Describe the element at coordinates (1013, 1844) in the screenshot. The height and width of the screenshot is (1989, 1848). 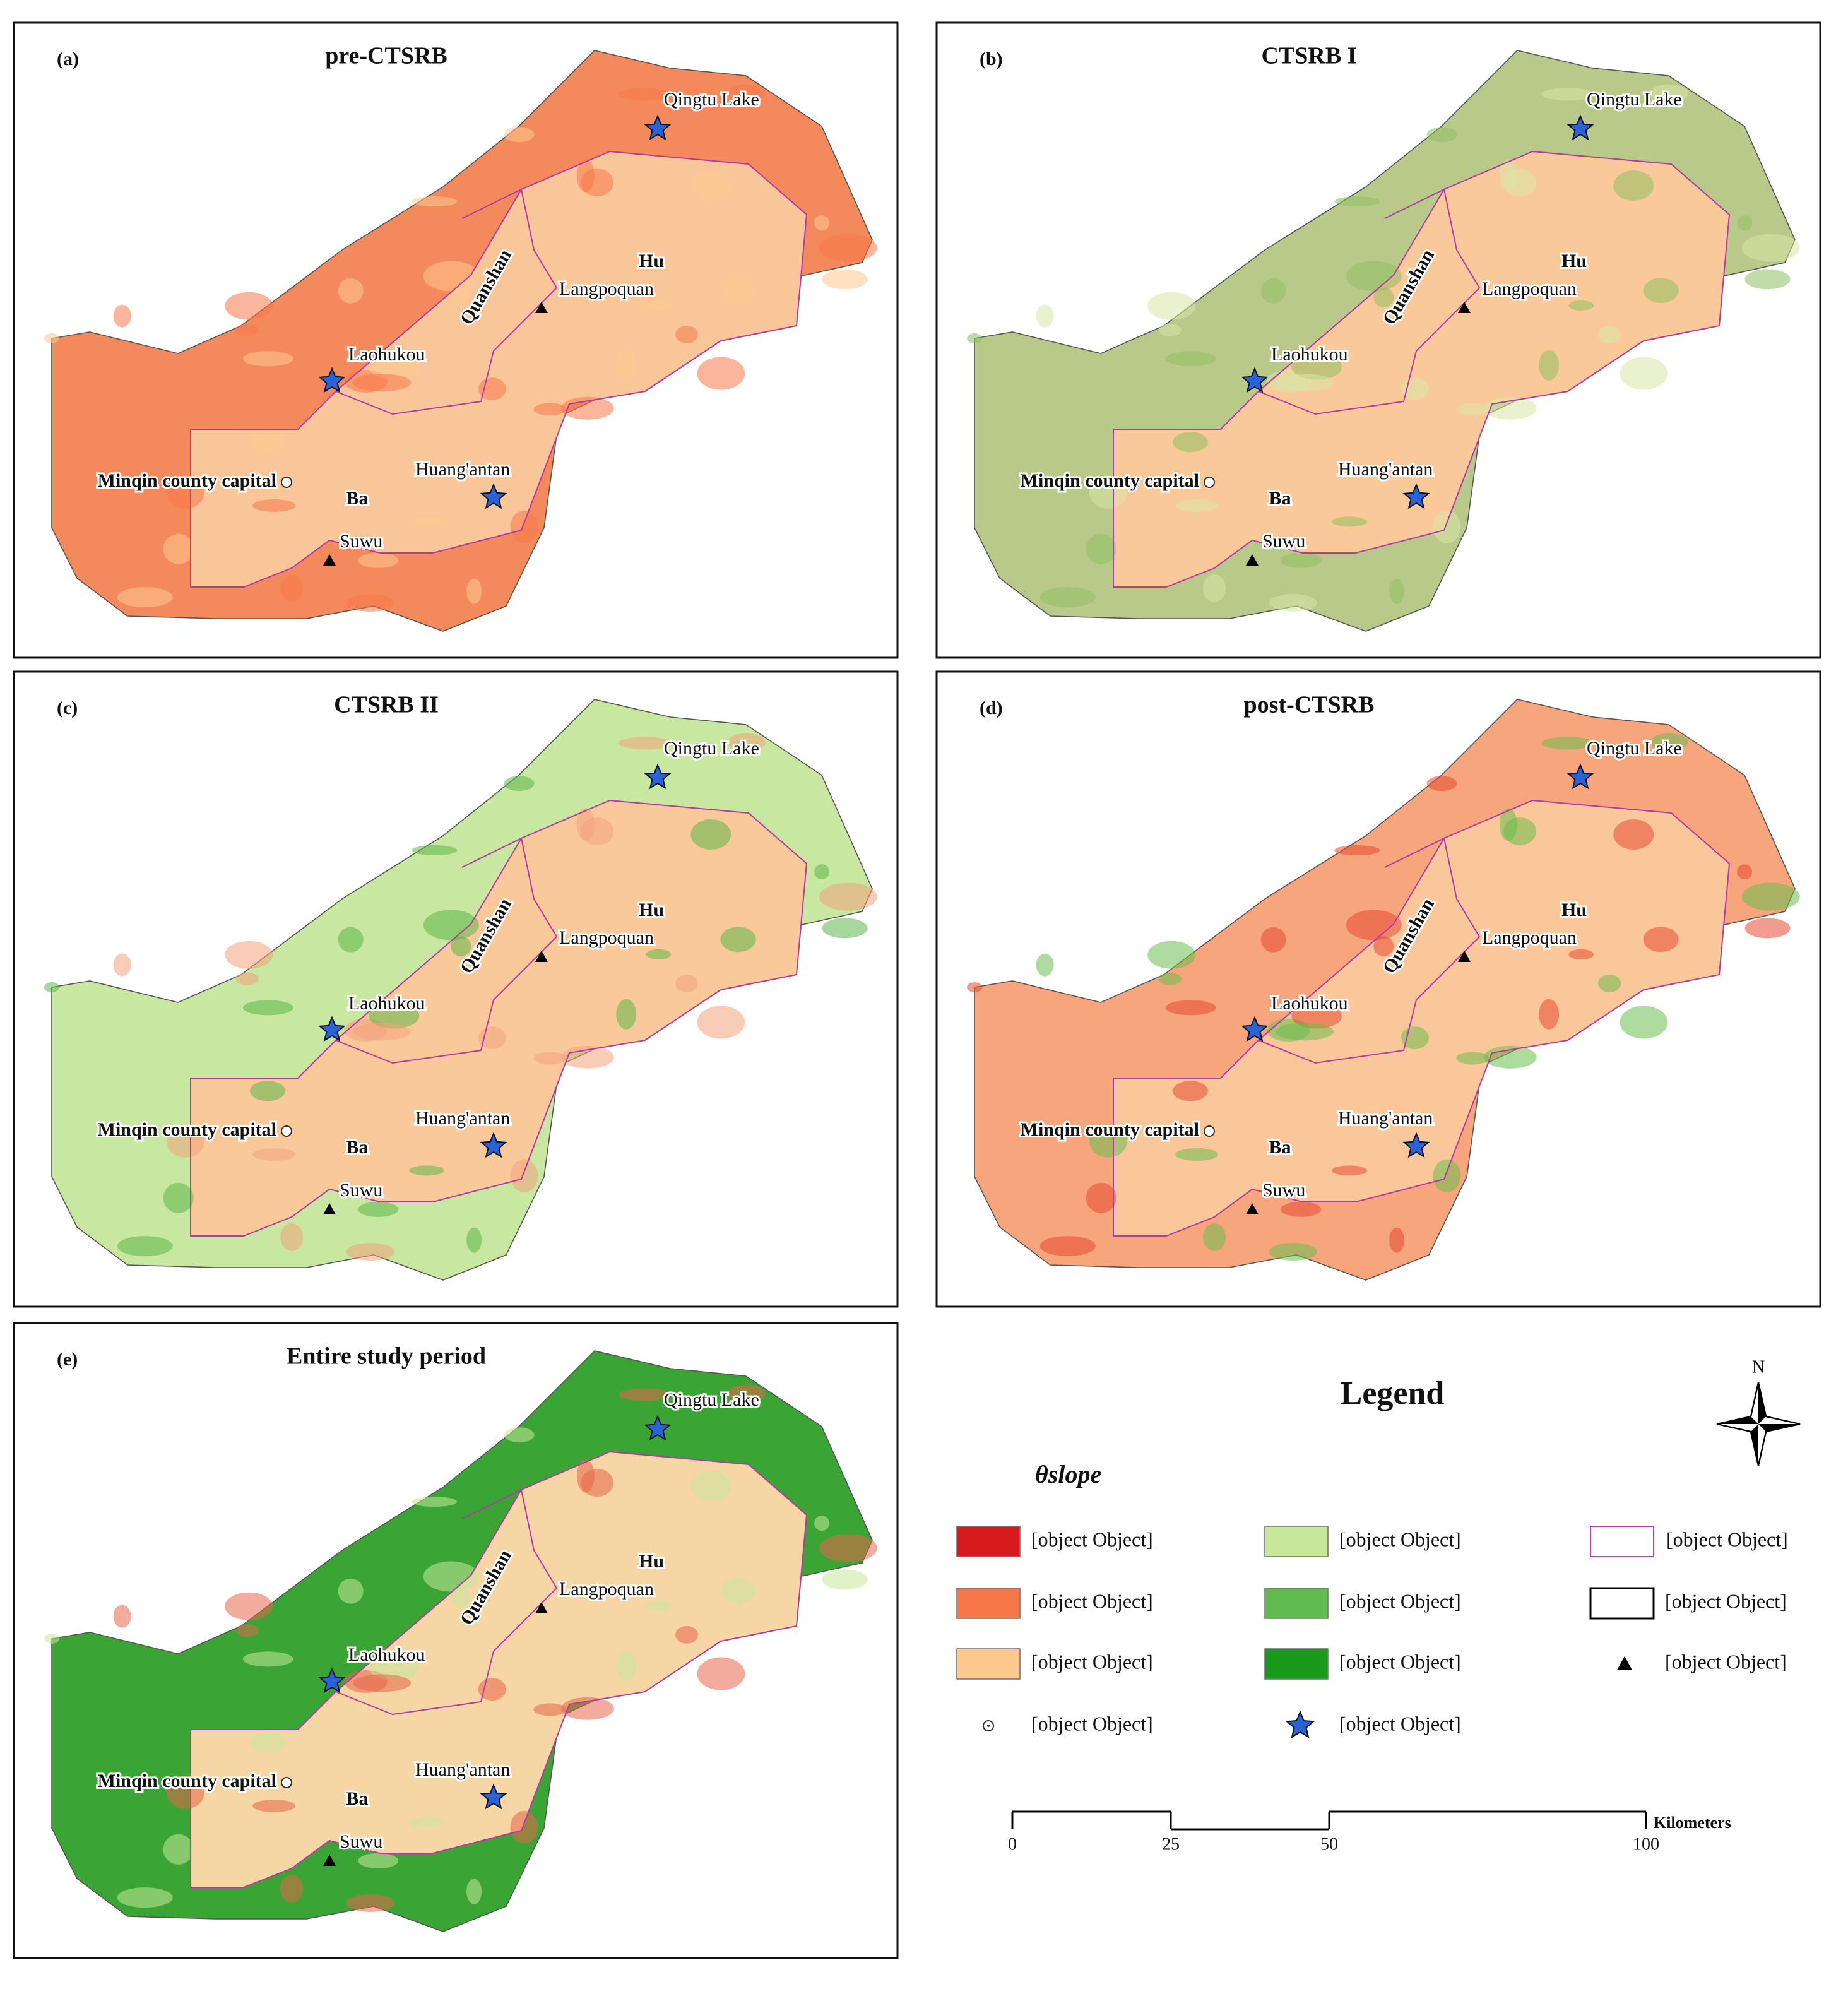
I see `scale-label: 0` at that location.